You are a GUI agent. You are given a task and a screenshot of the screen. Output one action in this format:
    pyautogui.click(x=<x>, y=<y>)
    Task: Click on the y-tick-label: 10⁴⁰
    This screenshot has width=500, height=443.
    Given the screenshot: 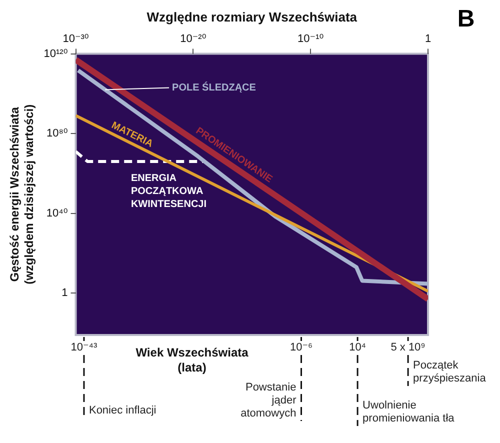 What is the action you would take?
    pyautogui.click(x=57, y=213)
    